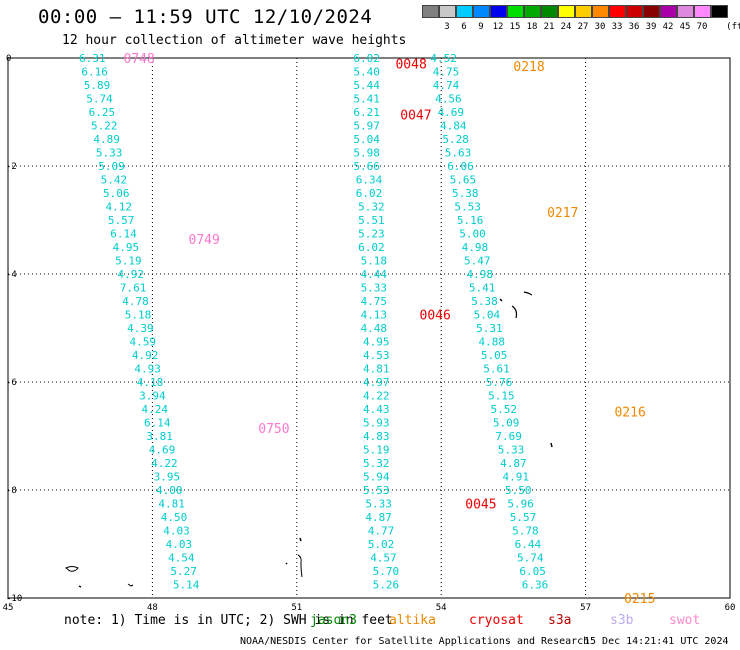 This screenshot has height=650, width=740. Describe the element at coordinates (465, 193) in the screenshot. I see `wave-height-value: 5.38` at that location.